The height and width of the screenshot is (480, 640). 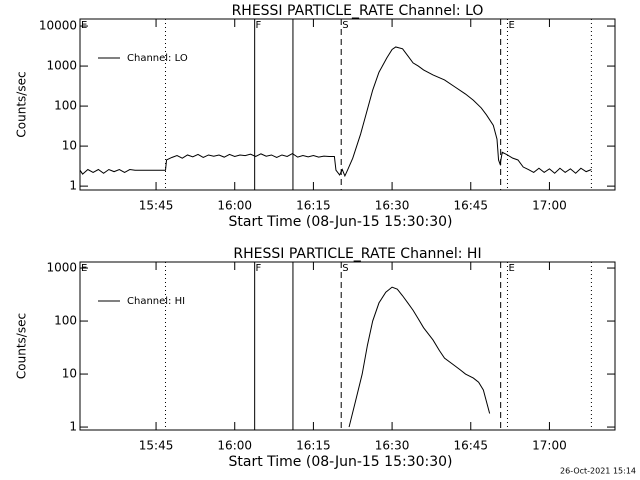 I want to click on footer: 26-Oct-2021 15:14, so click(x=598, y=471).